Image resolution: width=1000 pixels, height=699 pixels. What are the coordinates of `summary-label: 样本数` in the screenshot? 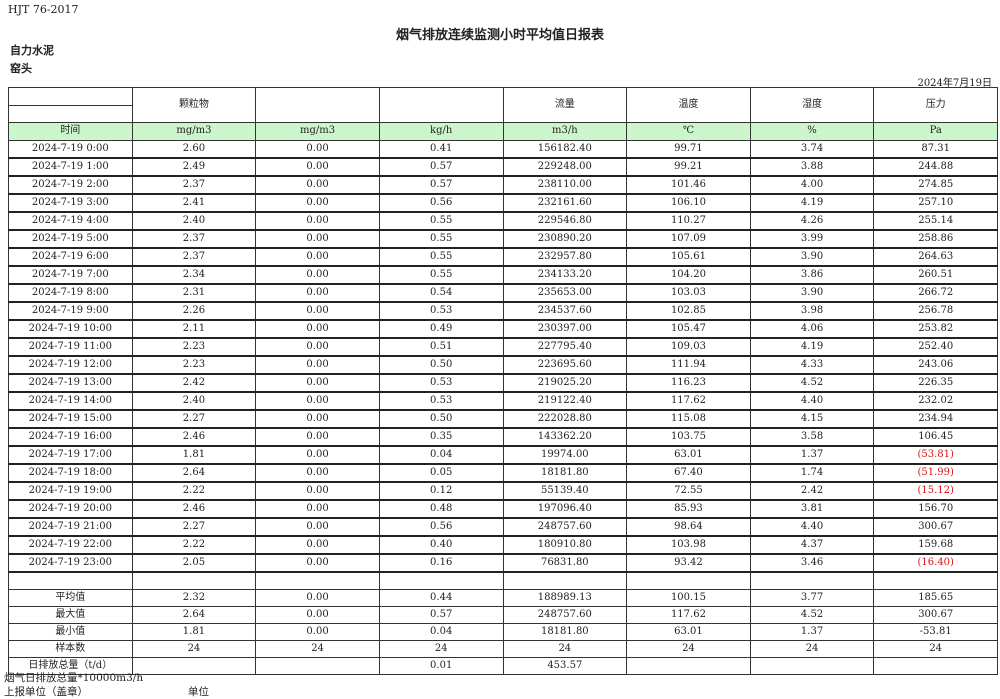 It's located at (70, 648).